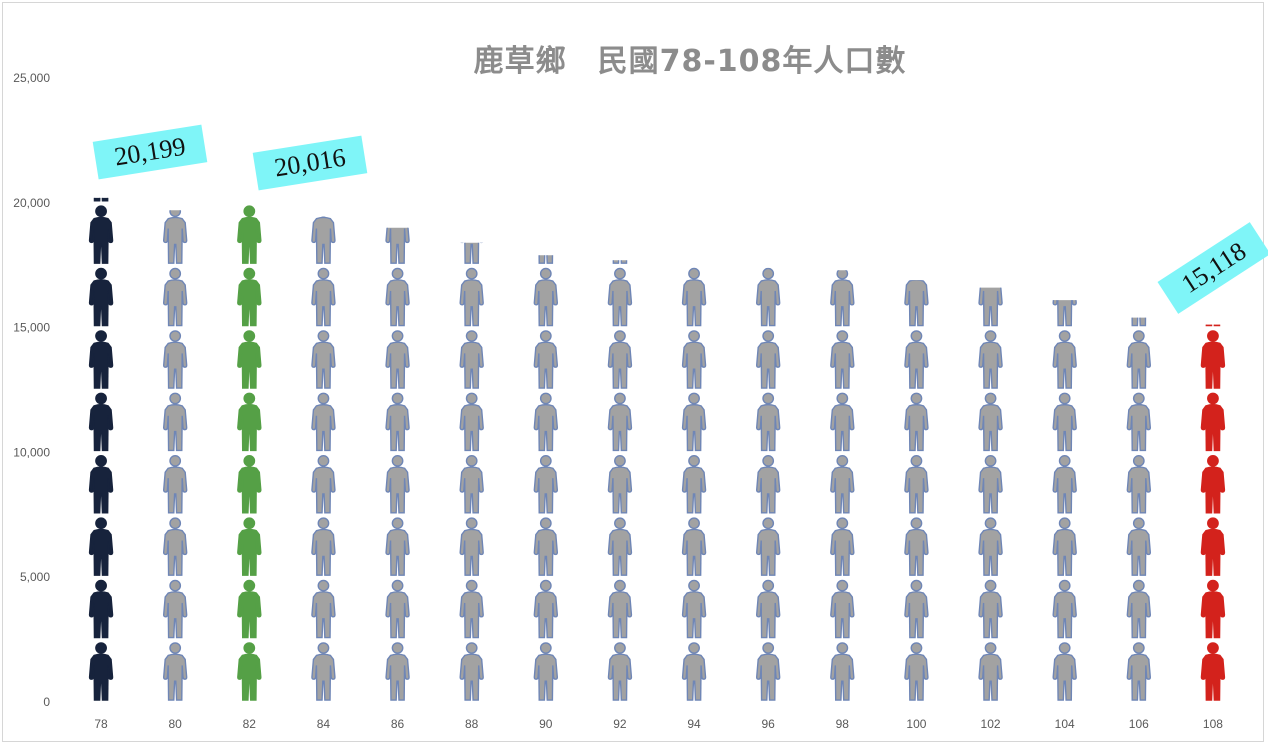 The image size is (1268, 745). Describe the element at coordinates (31, 203) in the screenshot. I see `y-tick-label: 20,000` at that location.